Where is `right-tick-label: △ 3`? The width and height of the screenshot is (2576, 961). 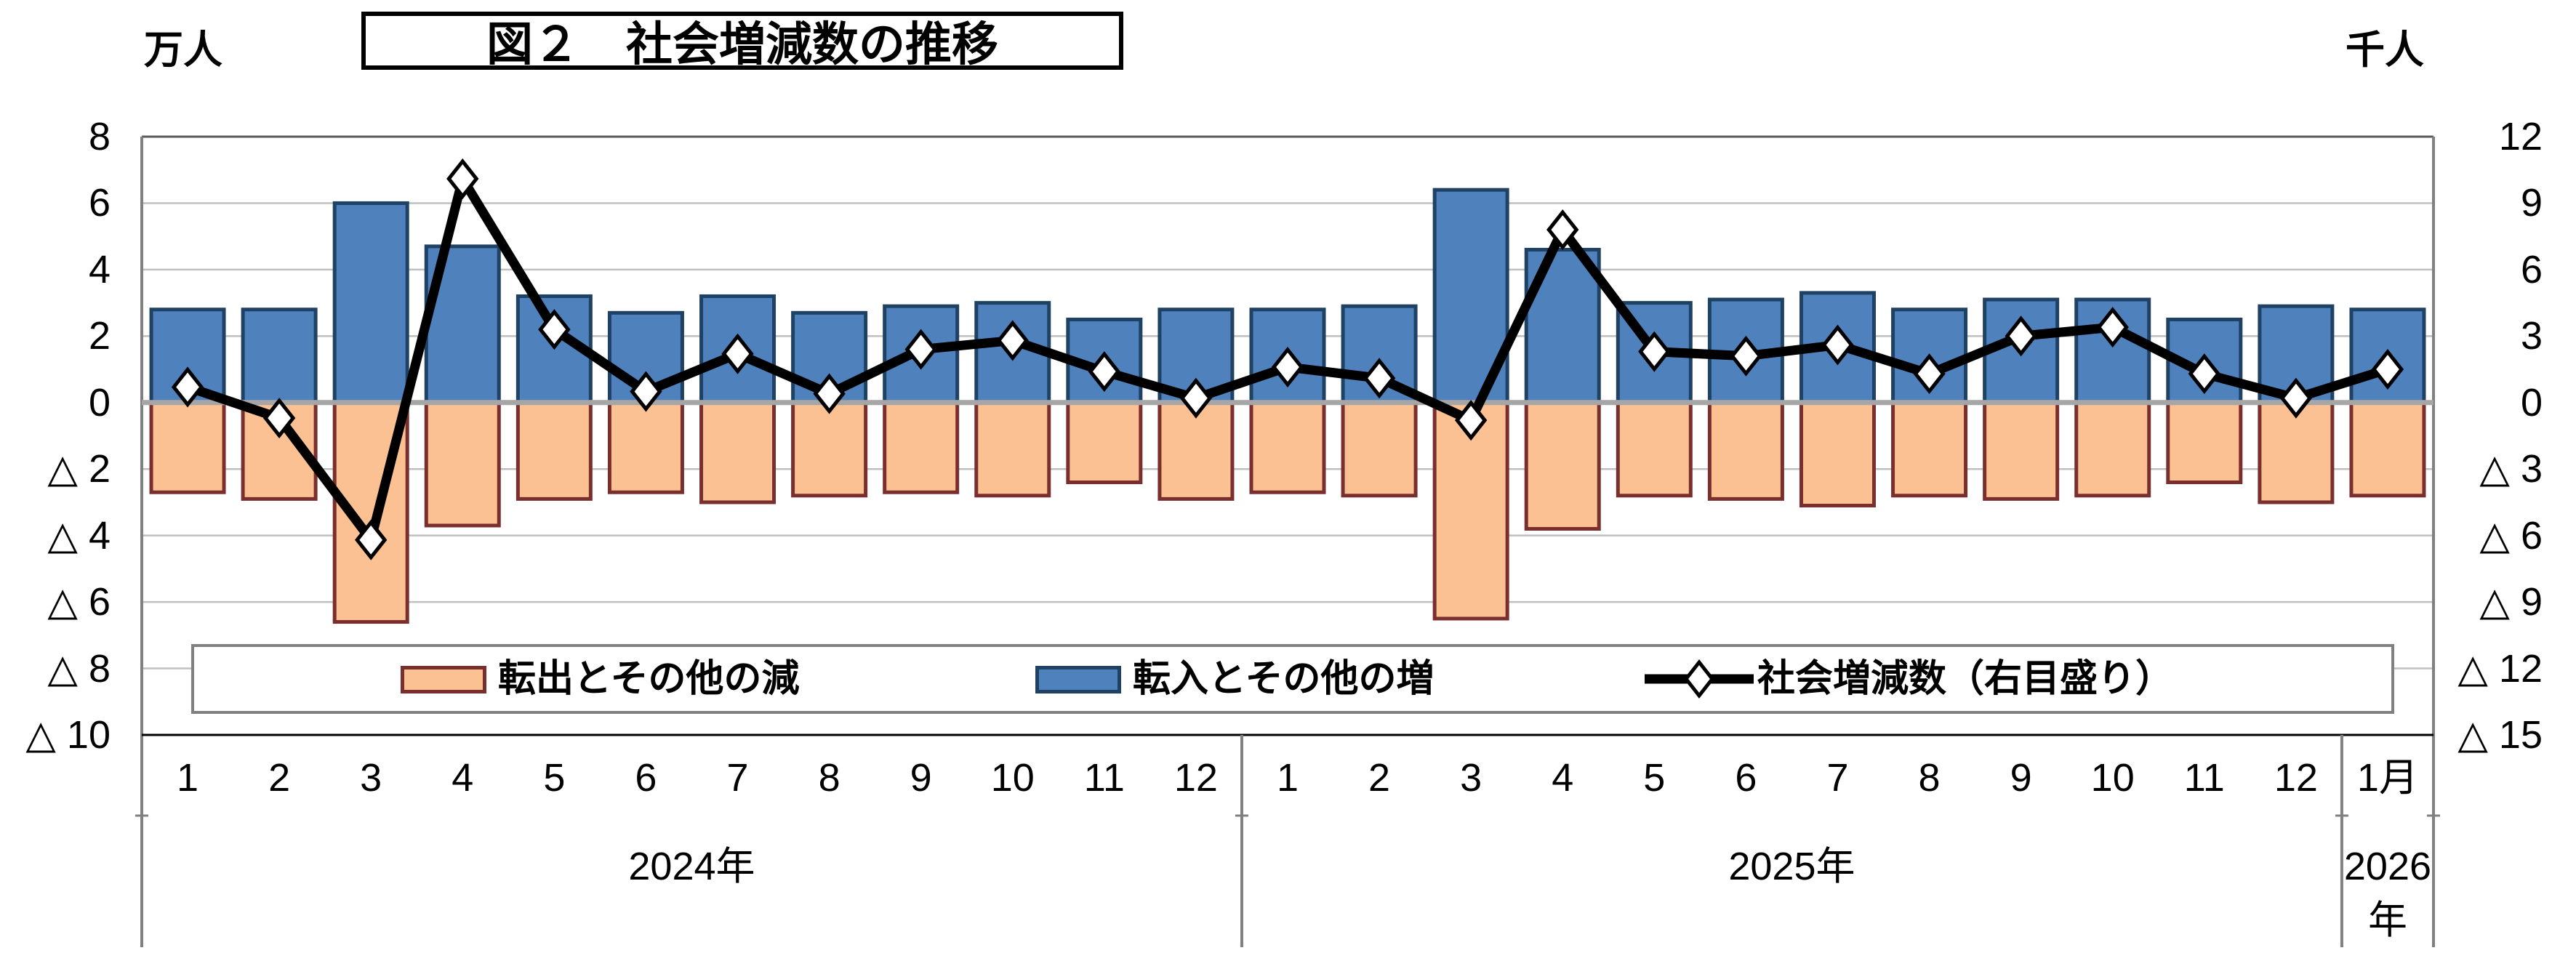 right-tick-label: △ 3 is located at coordinates (2511, 469).